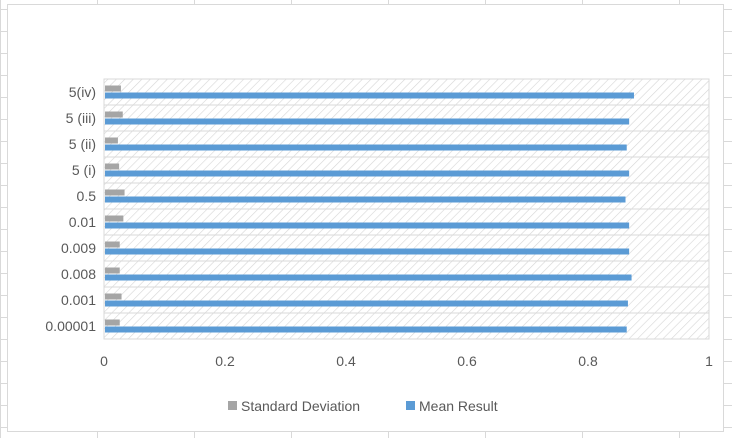  I want to click on y-tick-label: 0.01, so click(82, 222).